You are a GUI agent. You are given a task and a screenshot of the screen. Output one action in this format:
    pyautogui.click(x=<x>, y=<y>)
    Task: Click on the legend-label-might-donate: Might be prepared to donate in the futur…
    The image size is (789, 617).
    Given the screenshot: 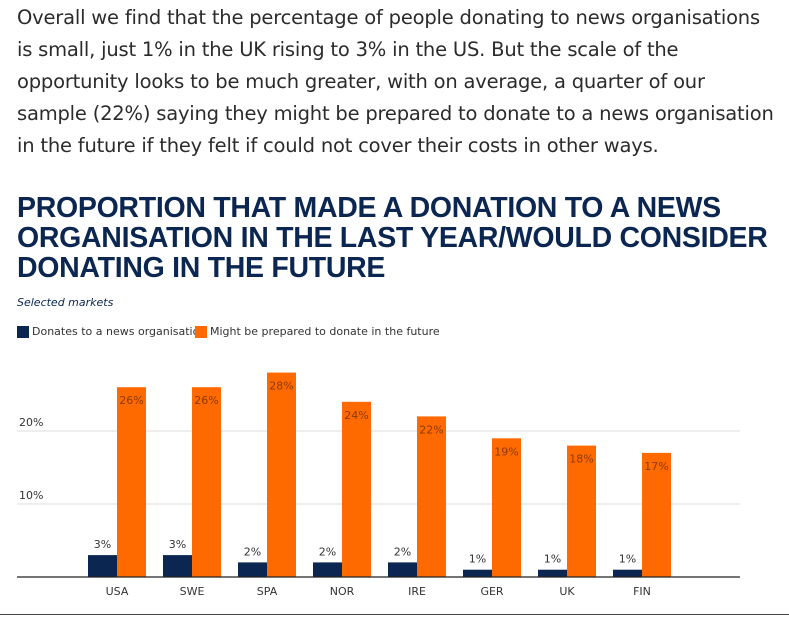 What is the action you would take?
    pyautogui.click(x=325, y=331)
    